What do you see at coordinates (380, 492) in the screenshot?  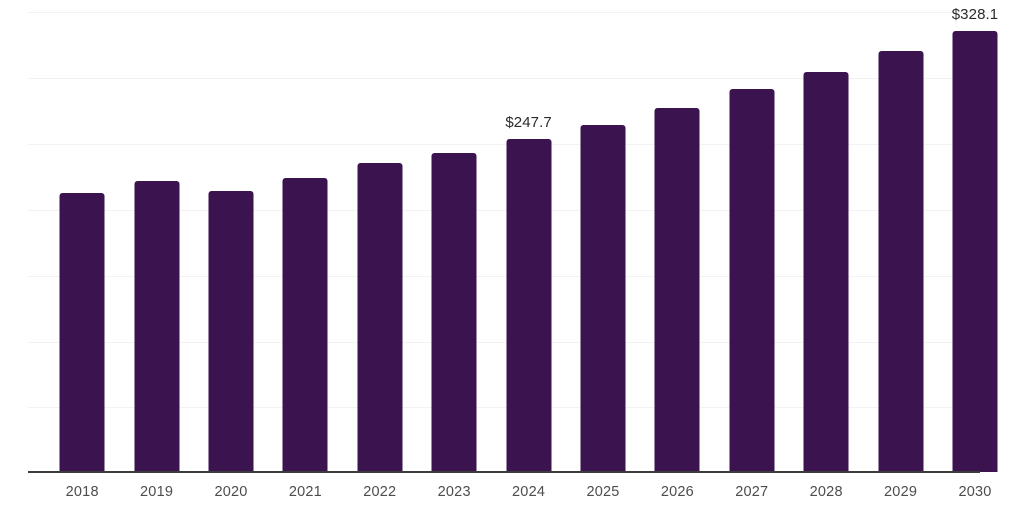 I see `x-tick-label-2022: 2022` at bounding box center [380, 492].